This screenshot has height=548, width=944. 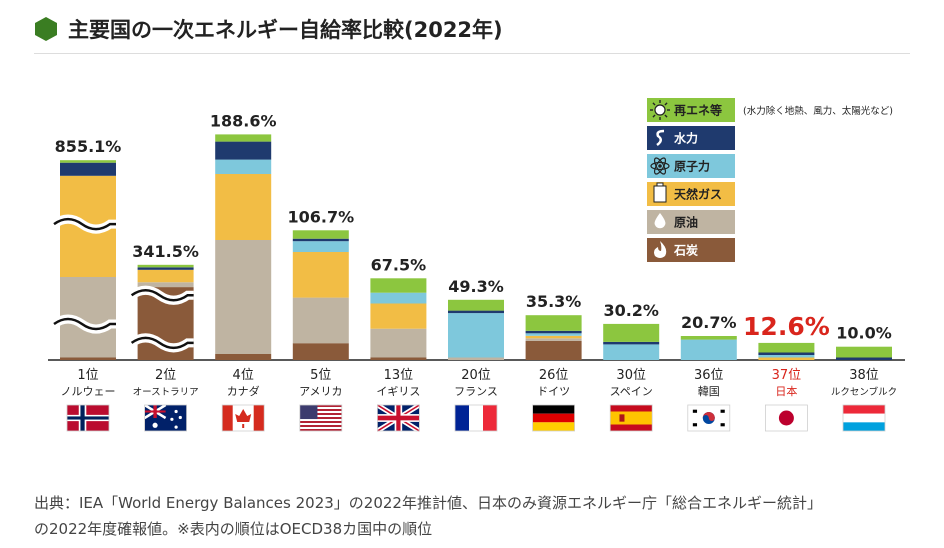 I want to click on bar-segment-原油, so click(x=476, y=358).